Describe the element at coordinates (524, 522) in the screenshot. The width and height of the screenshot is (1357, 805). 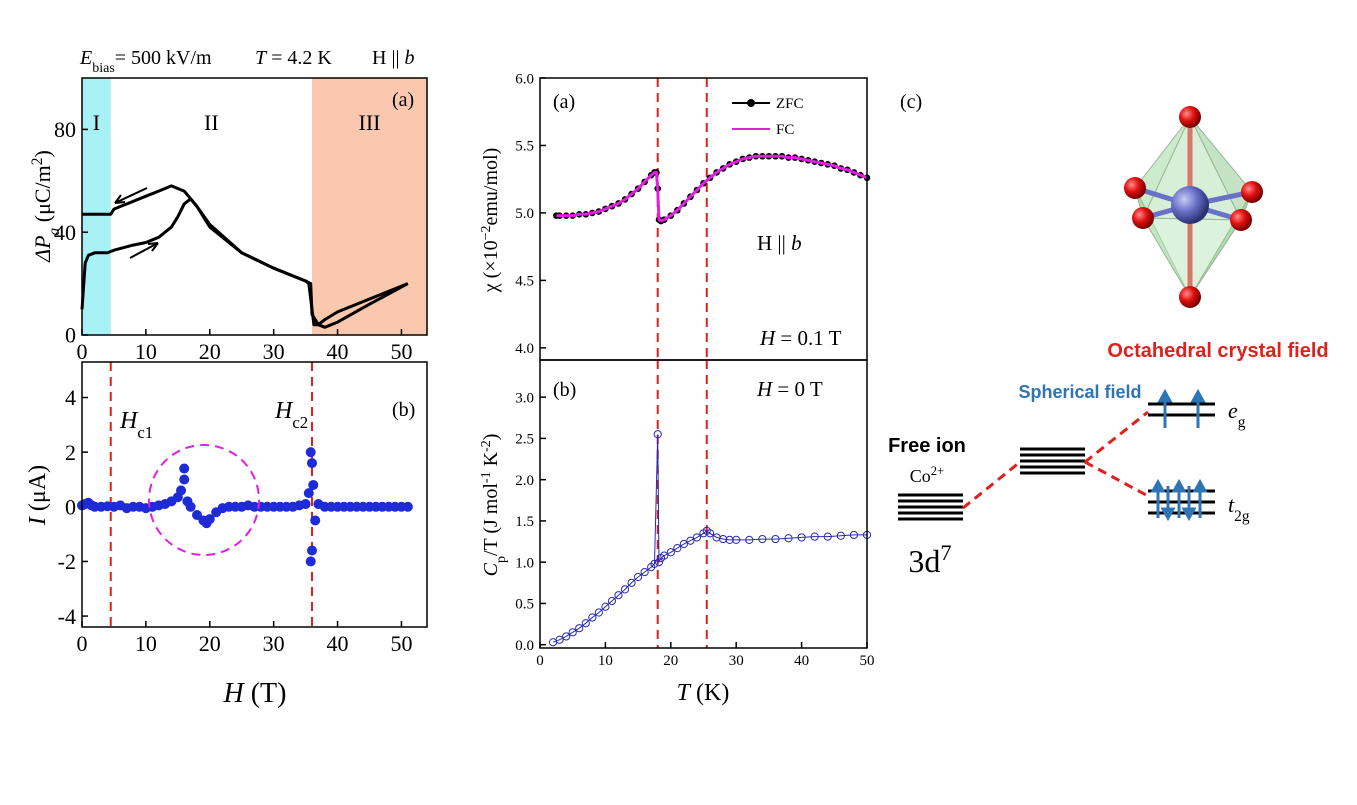
I see `y-tick-label: 1.5` at that location.